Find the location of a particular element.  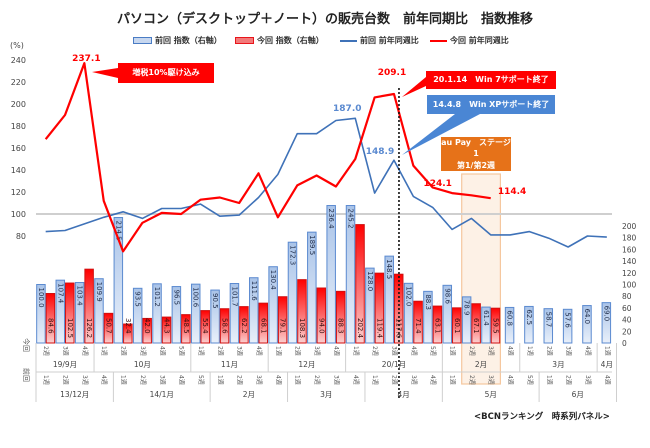

right-axis-tick: 60 is located at coordinates (627, 308).